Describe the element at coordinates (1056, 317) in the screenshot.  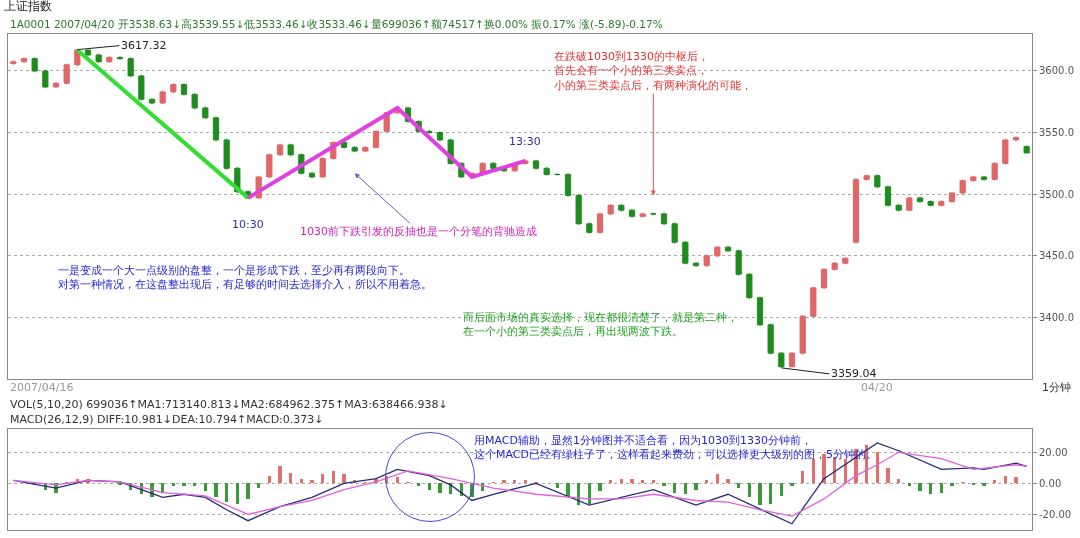
I see `y-tick-label: 3400.0` at that location.